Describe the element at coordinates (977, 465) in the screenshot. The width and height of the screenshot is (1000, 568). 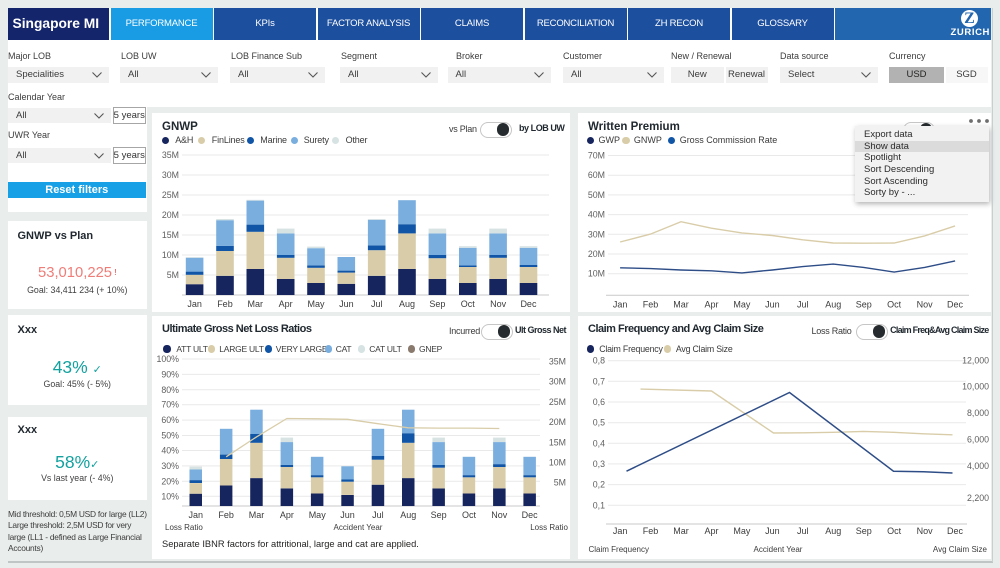
I see `svg-text: 4,000` at that location.